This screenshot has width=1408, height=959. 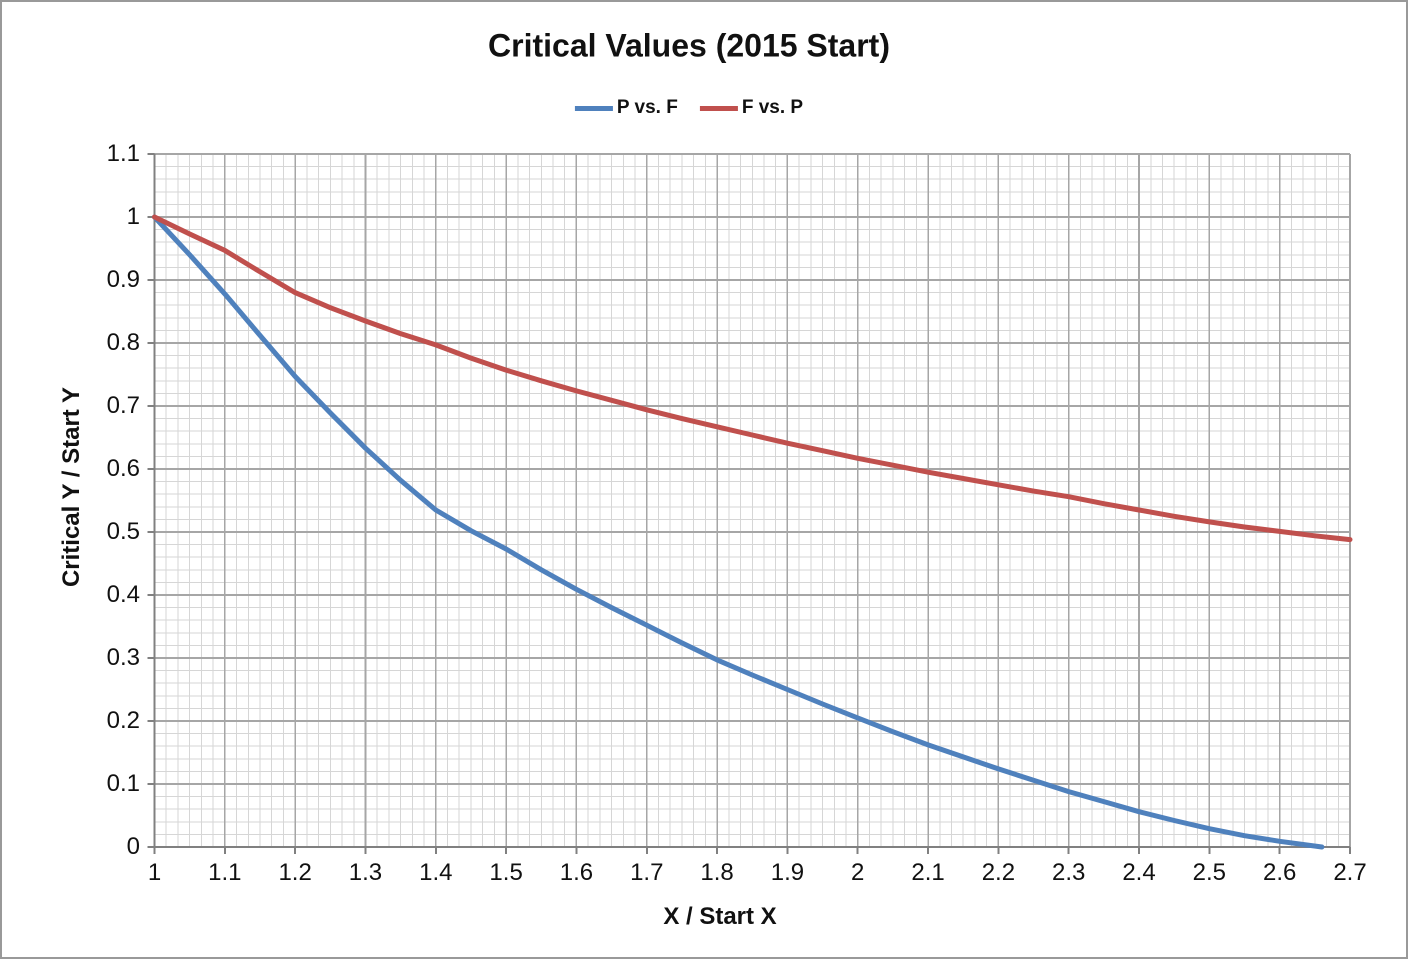 What do you see at coordinates (295, 872) in the screenshot?
I see `x-tick-label: 1.2` at bounding box center [295, 872].